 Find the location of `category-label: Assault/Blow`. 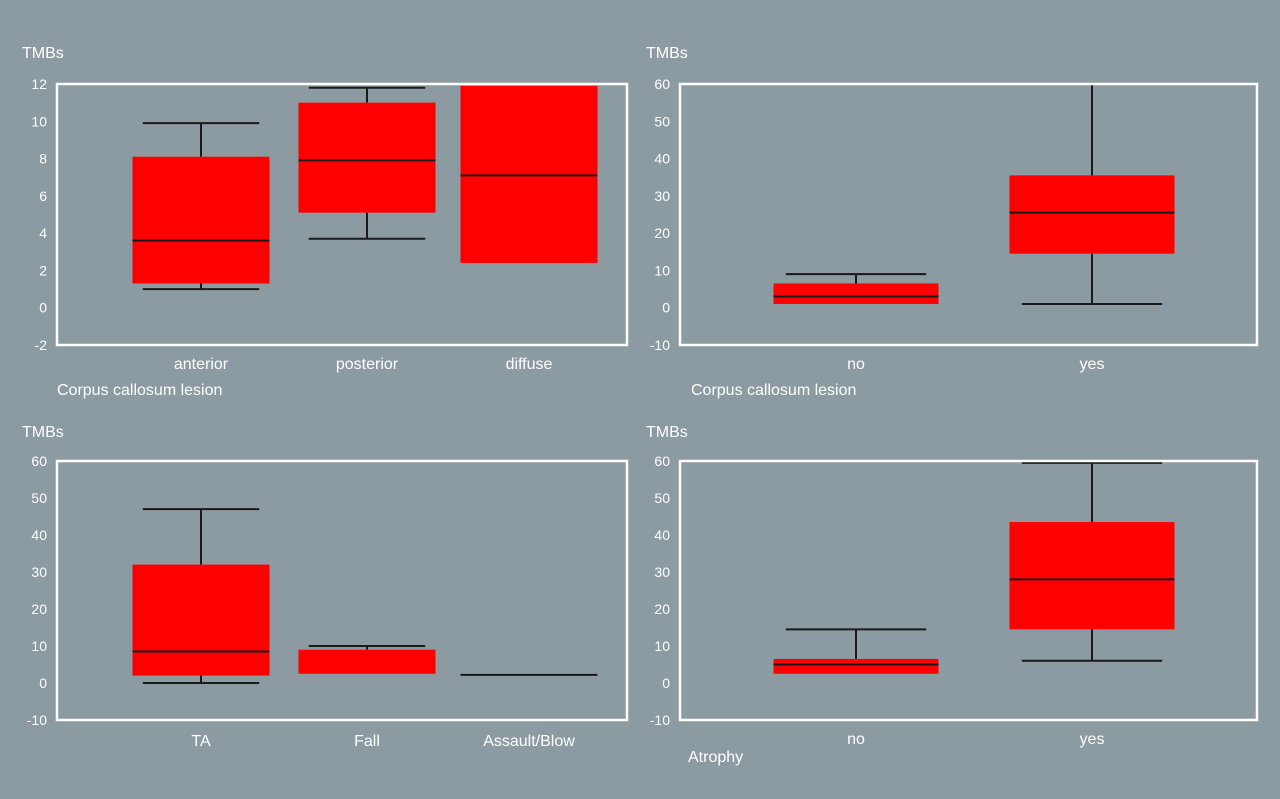

category-label: Assault/Blow is located at coordinates (529, 741).